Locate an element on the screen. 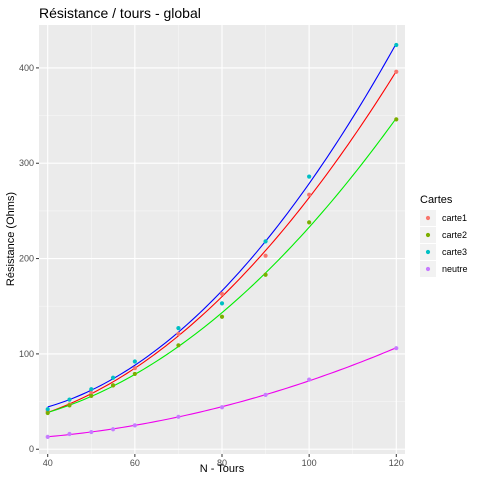 The image size is (480, 480). legend-marker-carte2 is located at coordinates (428, 235).